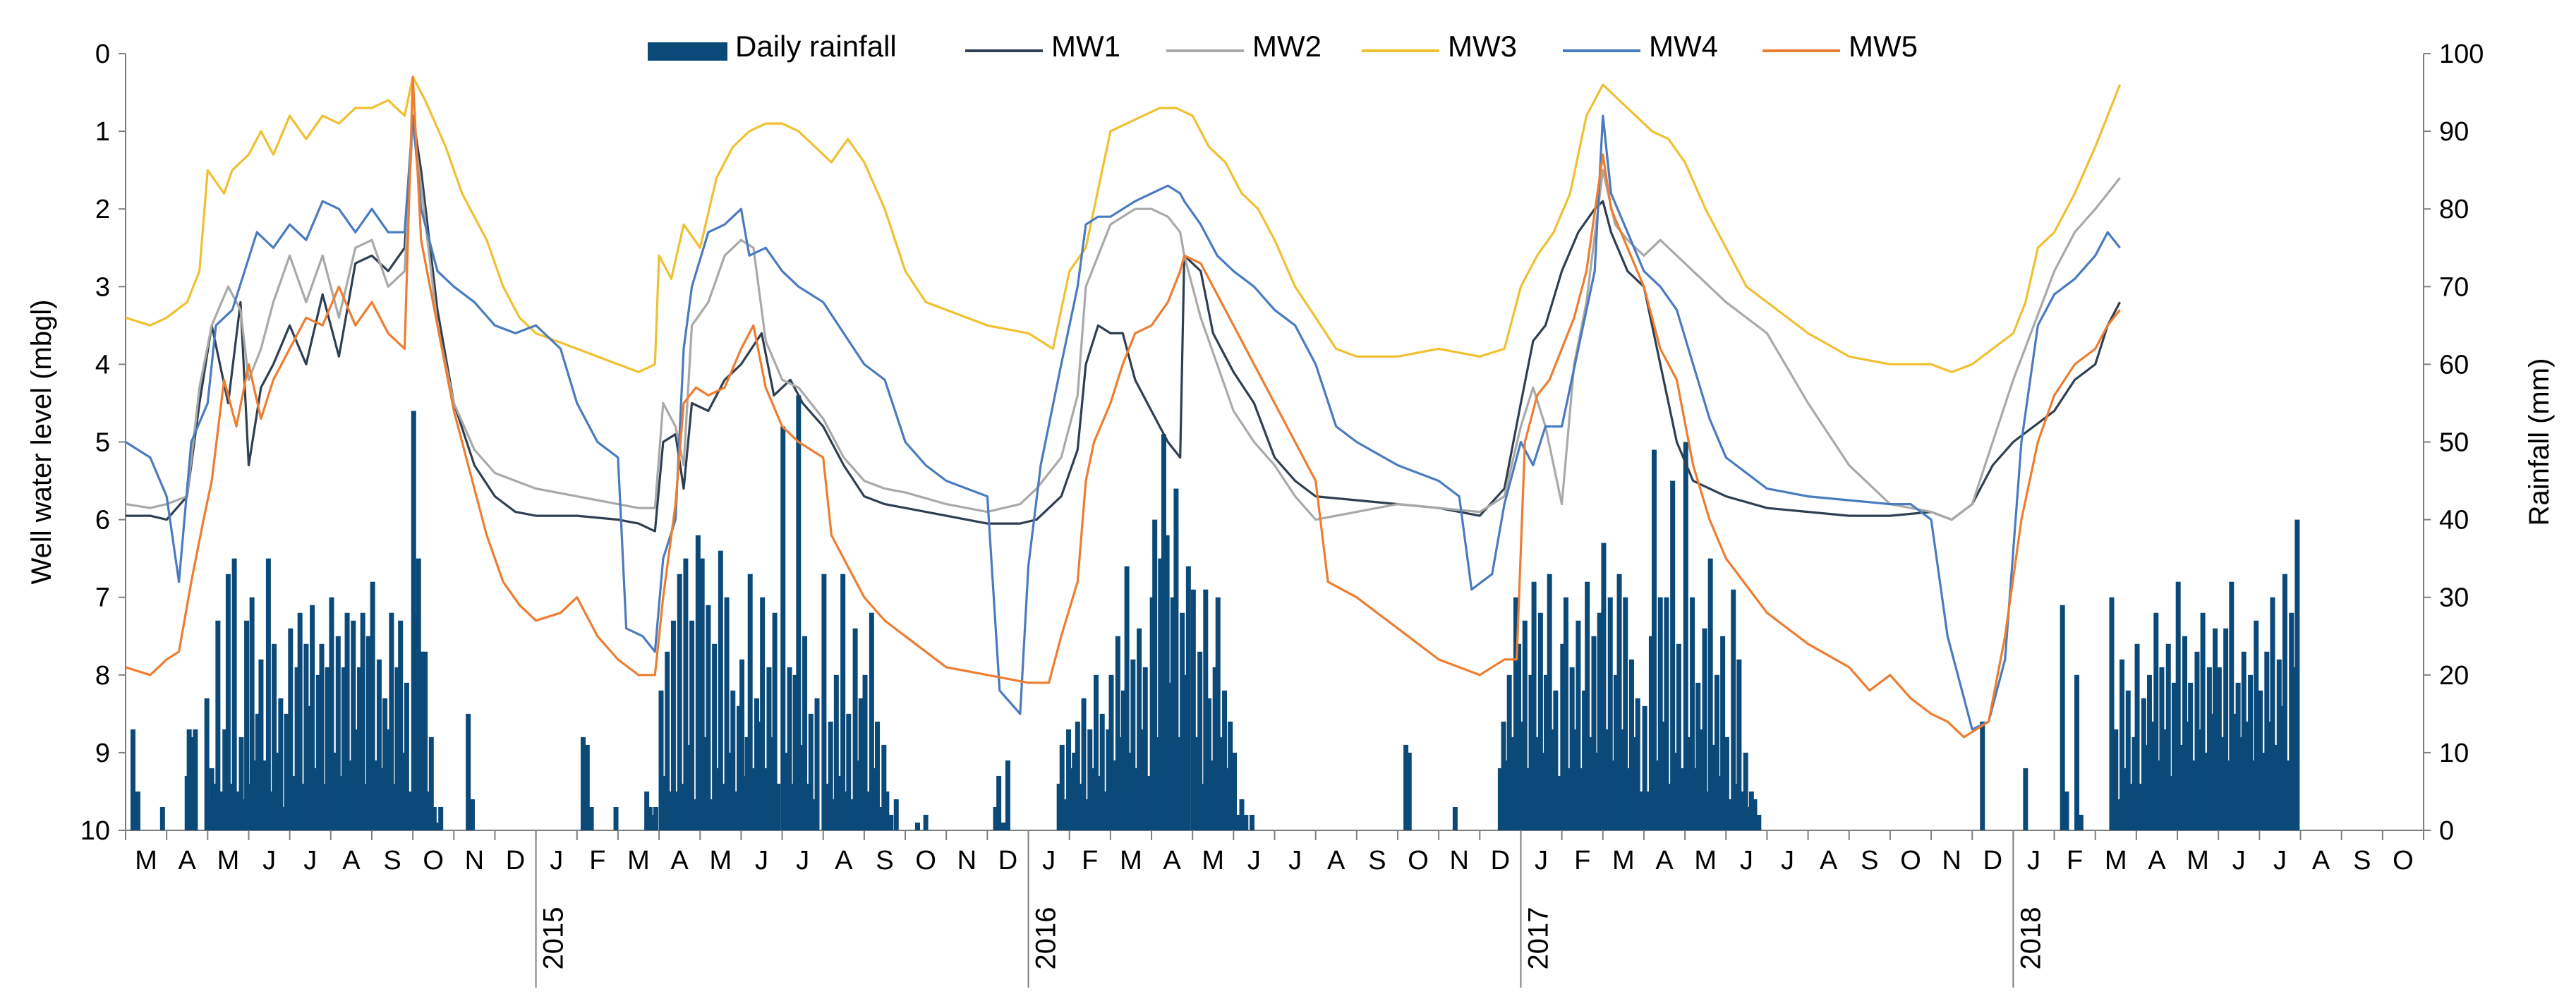 This screenshot has width=2576, height=994. What do you see at coordinates (2540, 442) in the screenshot?
I see `y2-axis-title: Rainfall (mm)` at bounding box center [2540, 442].